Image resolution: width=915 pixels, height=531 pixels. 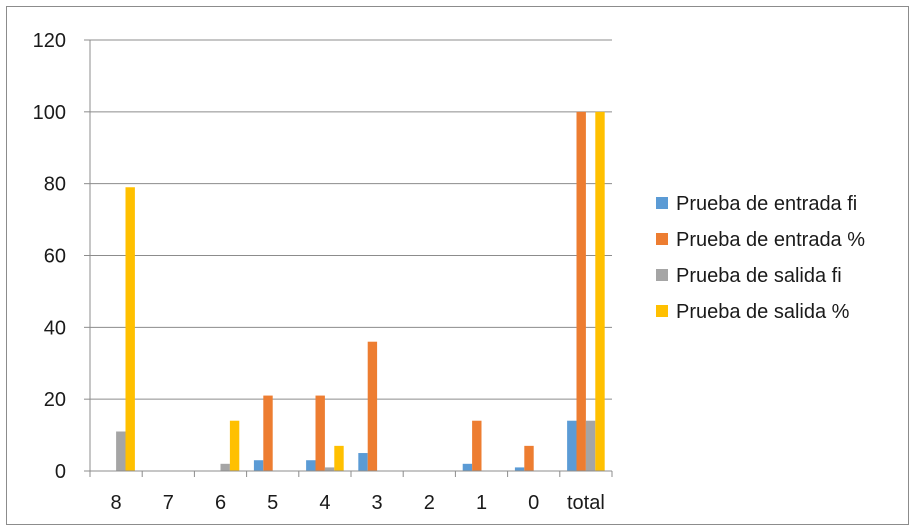 What do you see at coordinates (572, 445) in the screenshot?
I see `bar-prueba-de-entrada-fi-total` at bounding box center [572, 445].